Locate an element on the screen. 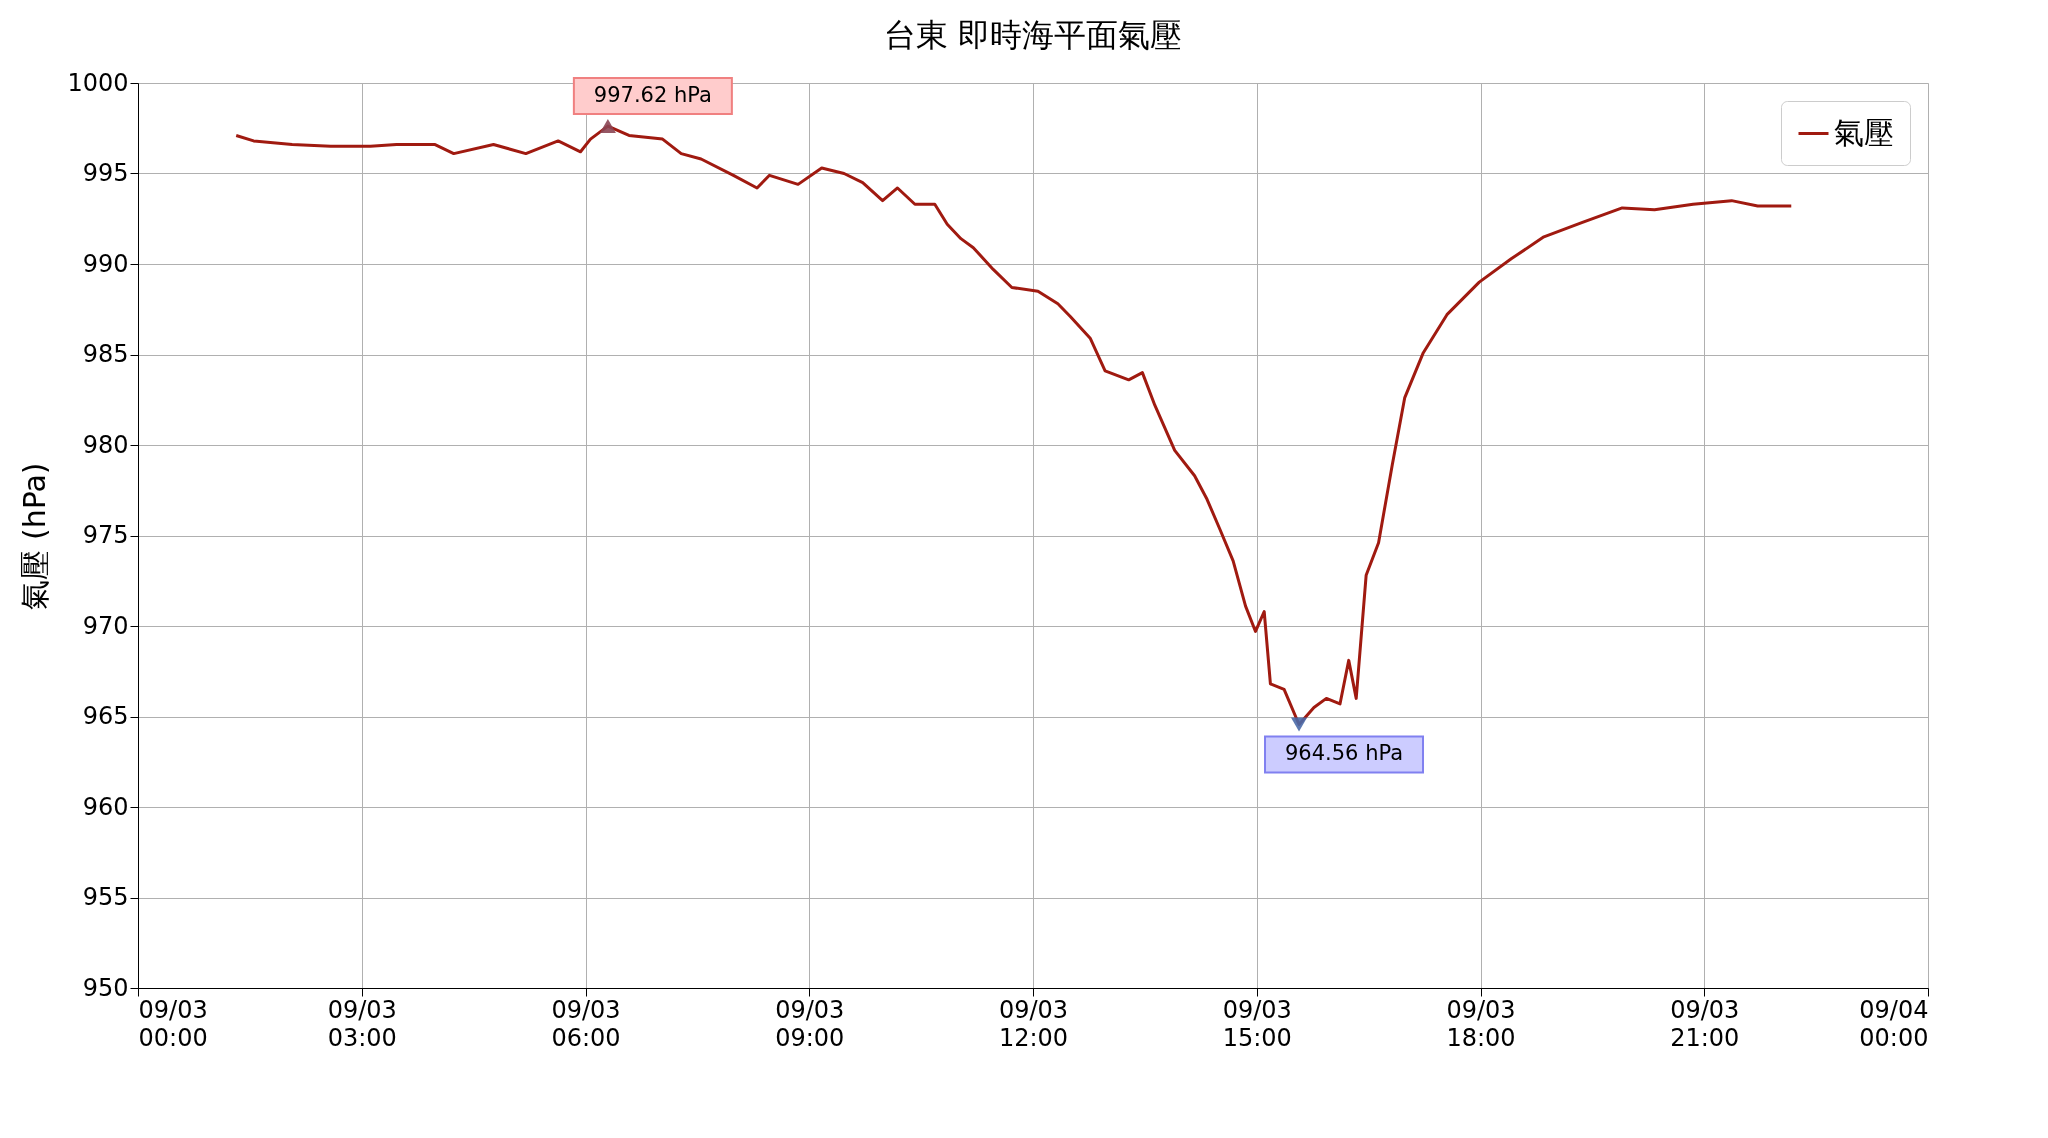  y-tick-label: 975 is located at coordinates (105, 535).